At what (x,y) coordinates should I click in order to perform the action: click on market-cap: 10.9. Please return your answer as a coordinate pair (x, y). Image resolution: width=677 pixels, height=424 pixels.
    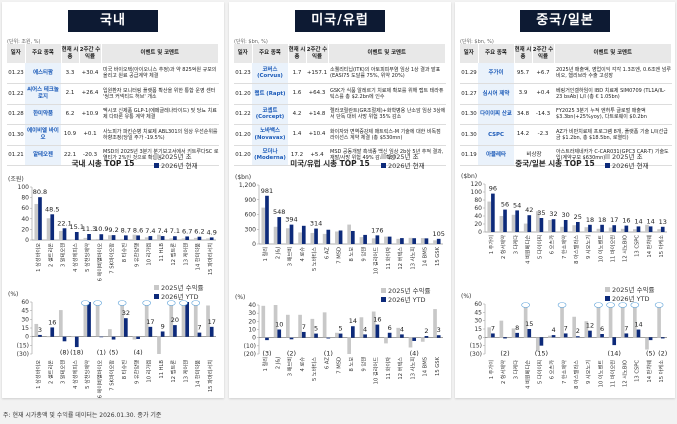
    Looking at the image, I should click on (70, 135).